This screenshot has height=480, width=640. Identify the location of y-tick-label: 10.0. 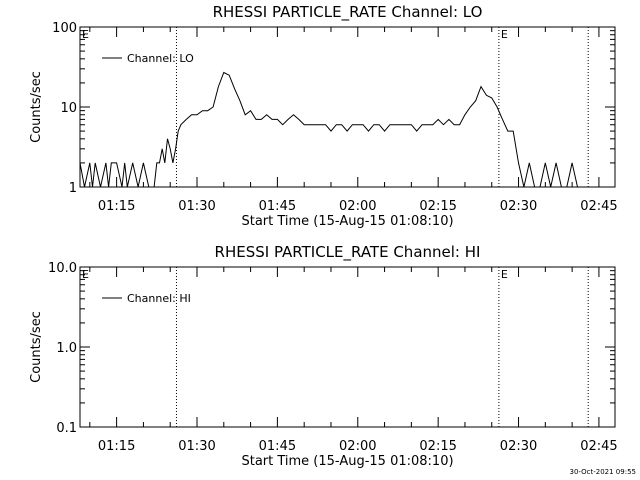
(62, 268).